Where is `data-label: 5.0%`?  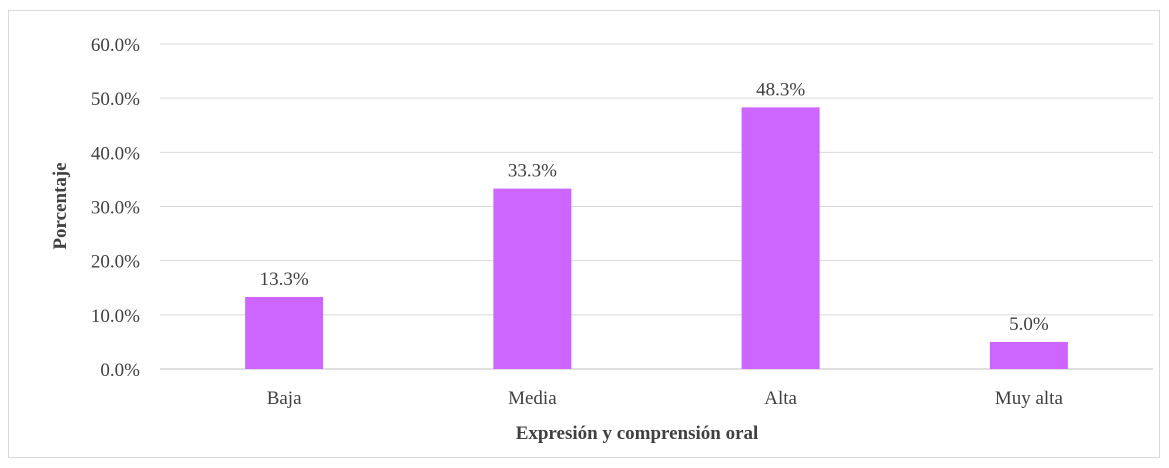
data-label: 5.0% is located at coordinates (1029, 324).